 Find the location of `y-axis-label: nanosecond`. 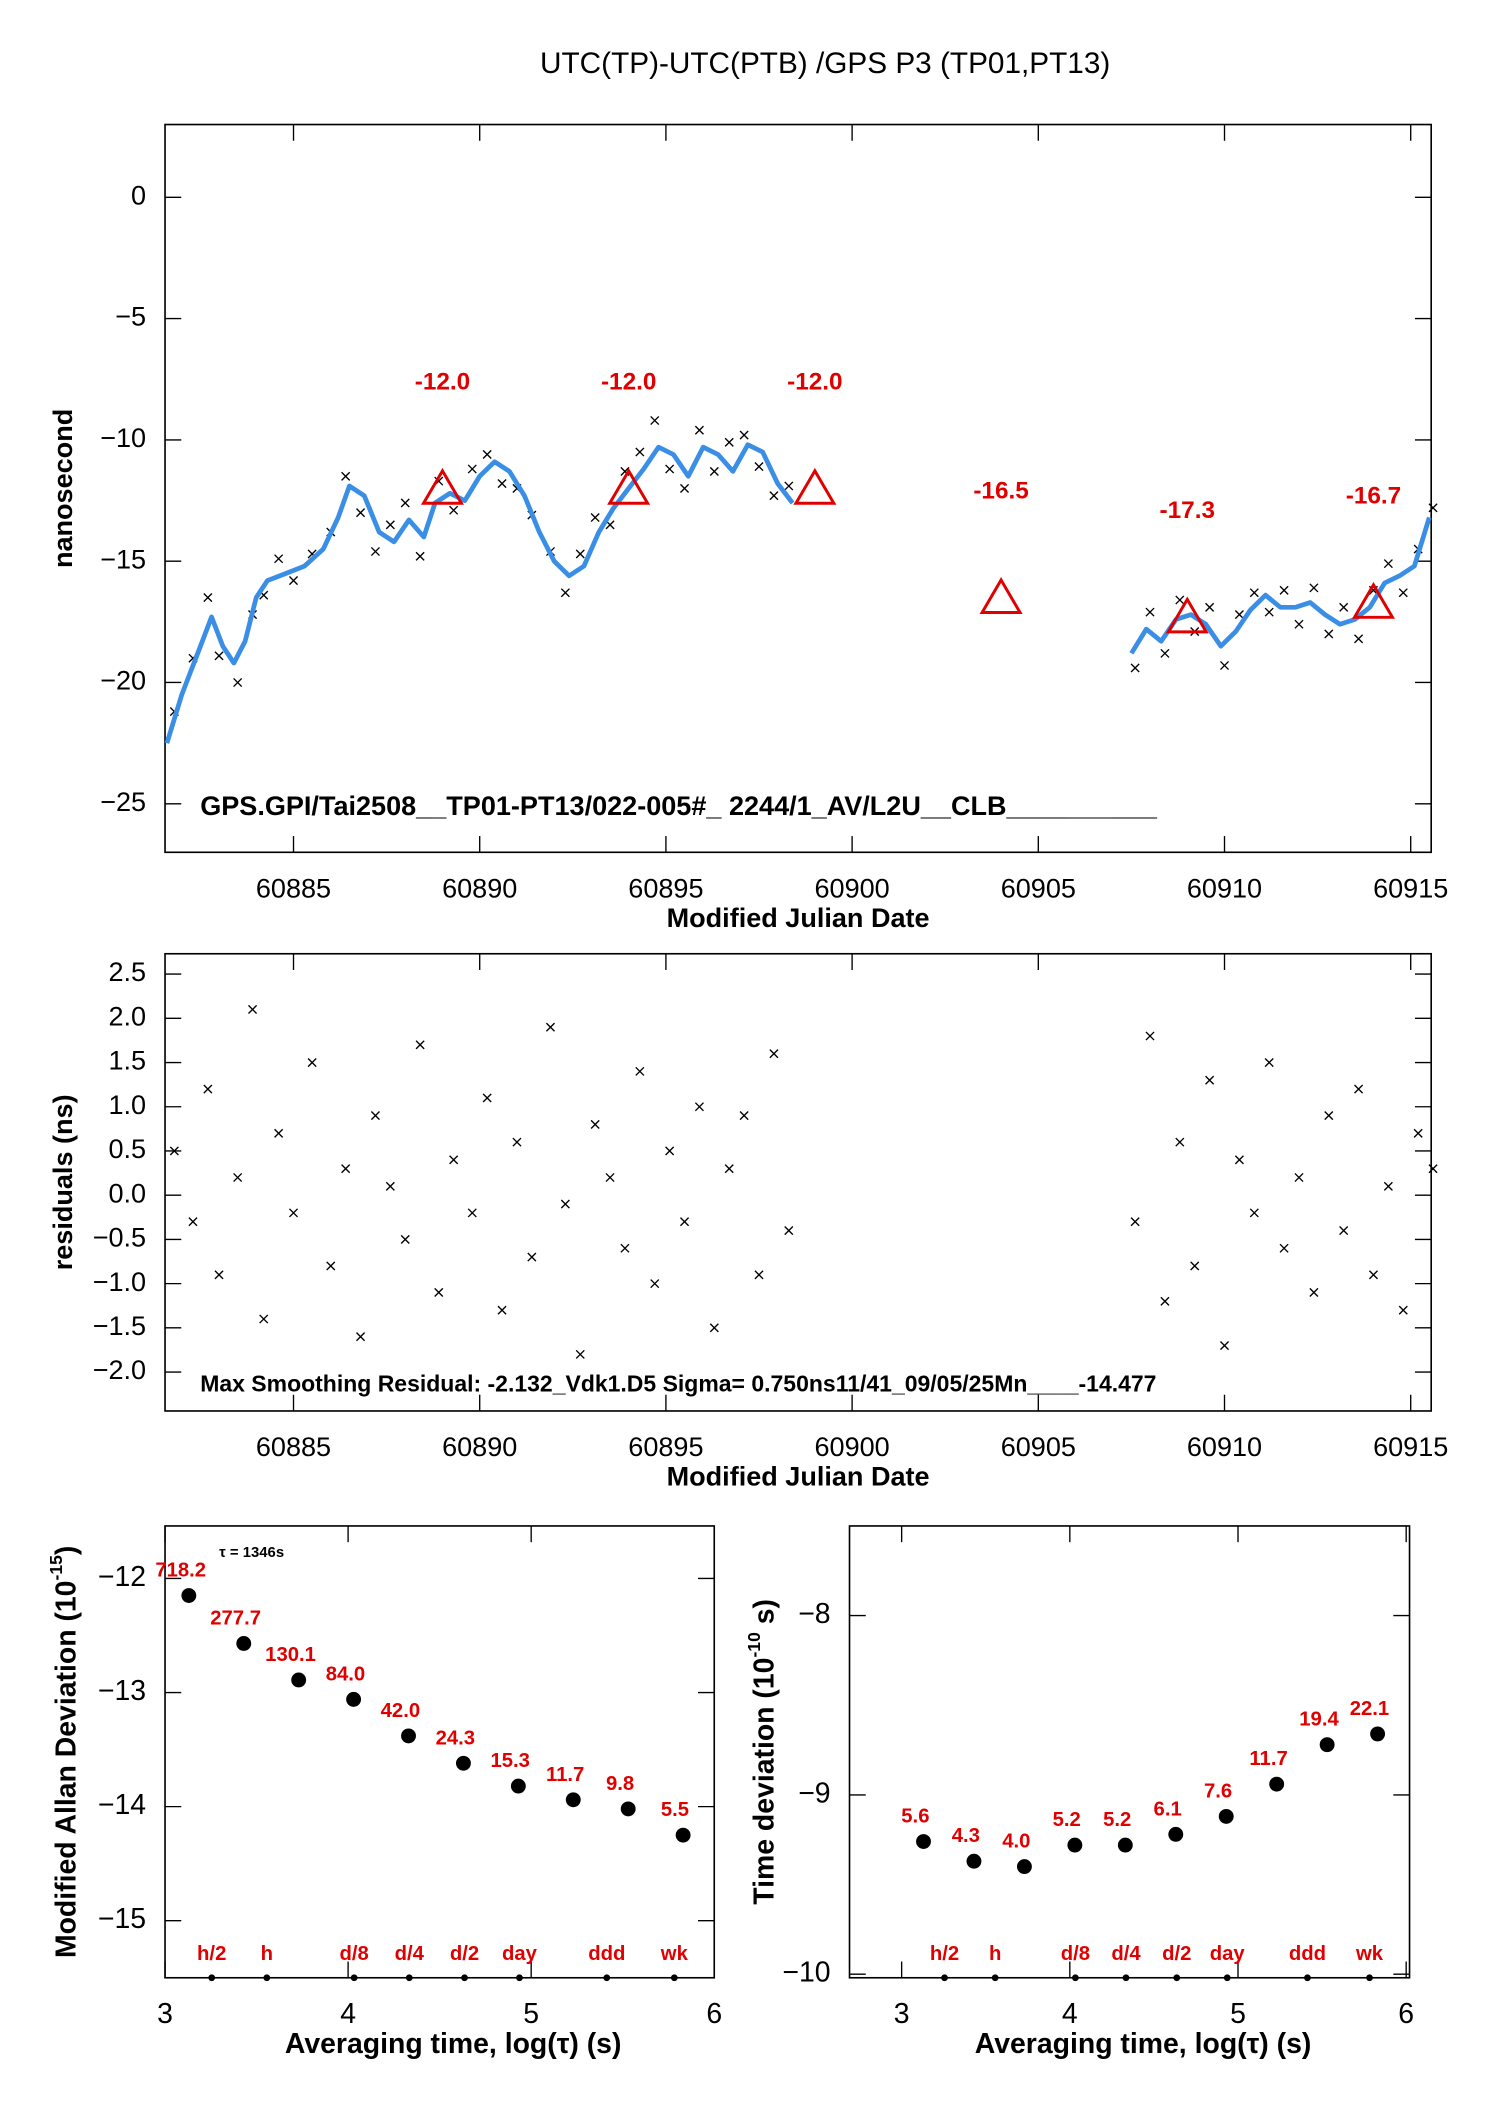

y-axis-label: nanosecond is located at coordinates (63, 488).